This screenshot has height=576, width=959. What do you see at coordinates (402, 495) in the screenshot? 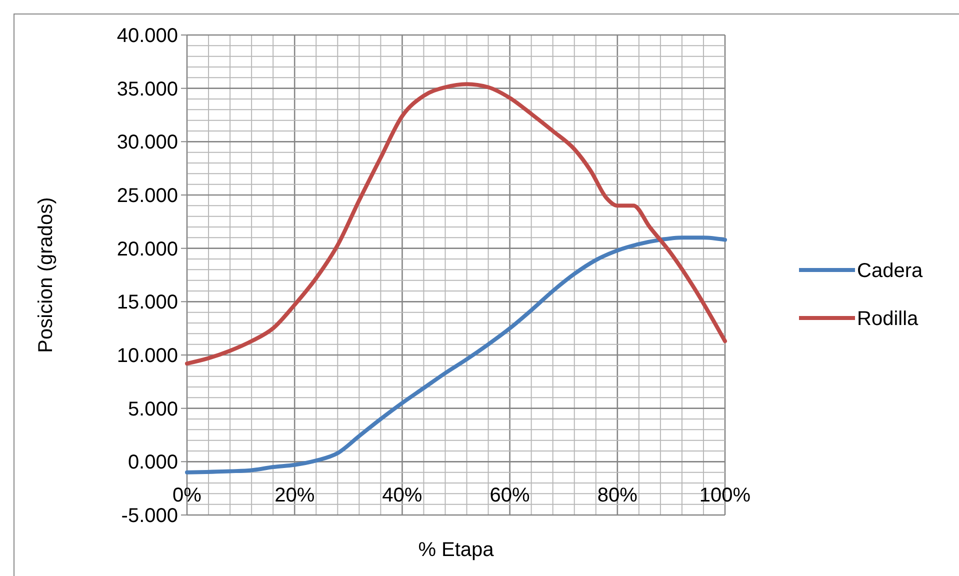
I see `x-tick-label: 40%` at bounding box center [402, 495].